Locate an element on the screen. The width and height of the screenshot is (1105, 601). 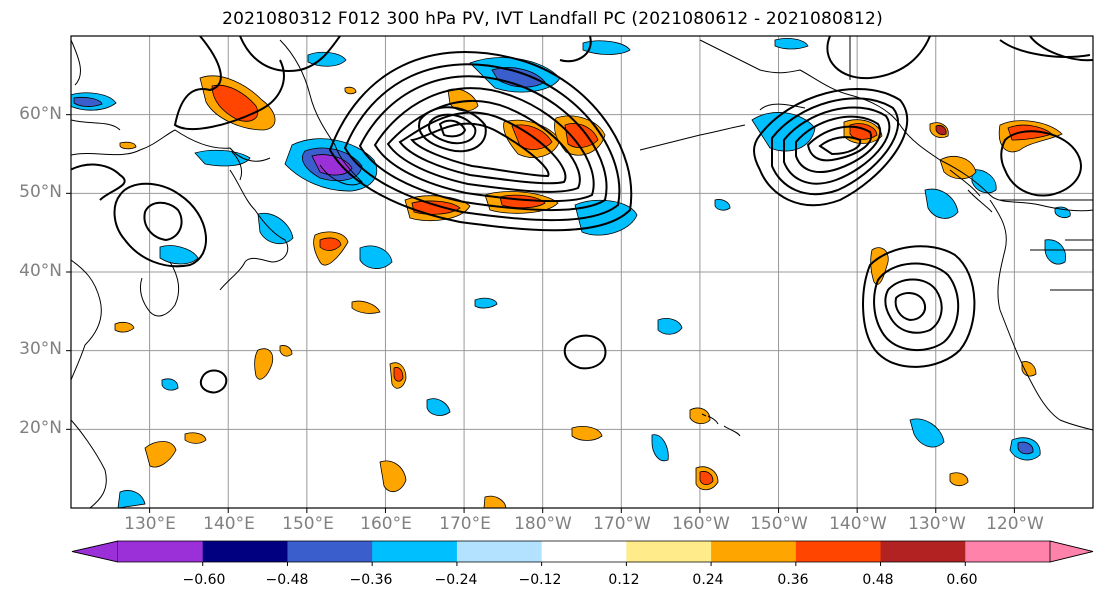
colorbar-tick-label: −0.12 is located at coordinates (540, 580).